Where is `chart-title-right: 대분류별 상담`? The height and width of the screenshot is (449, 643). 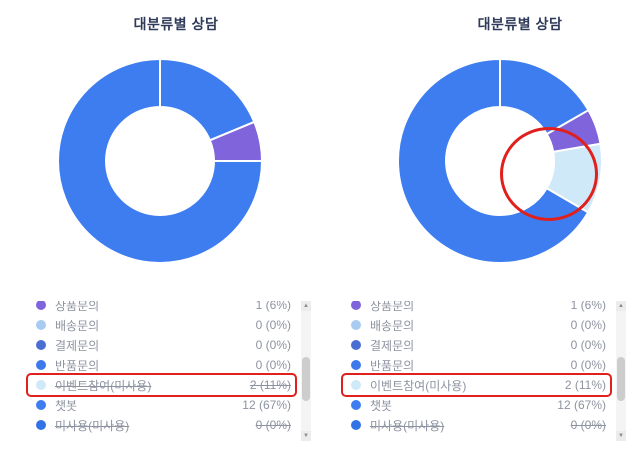
chart-title-right: 대분류별 상담 is located at coordinates (520, 24).